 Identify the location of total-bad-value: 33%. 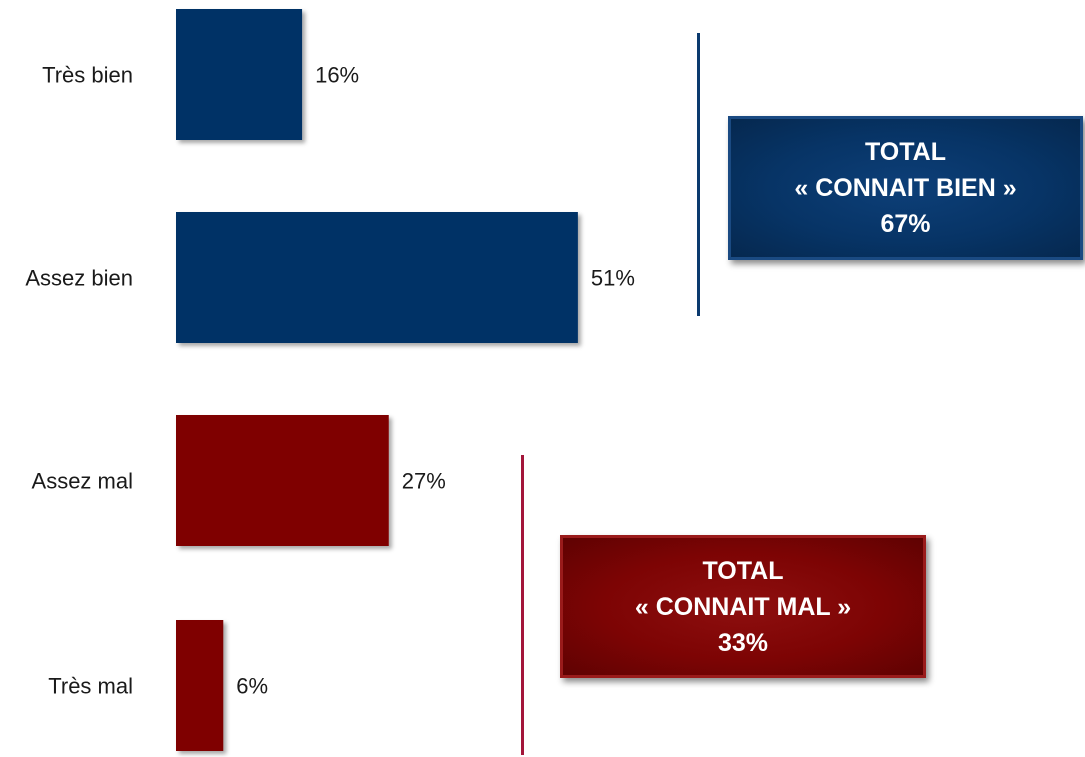
(743, 642).